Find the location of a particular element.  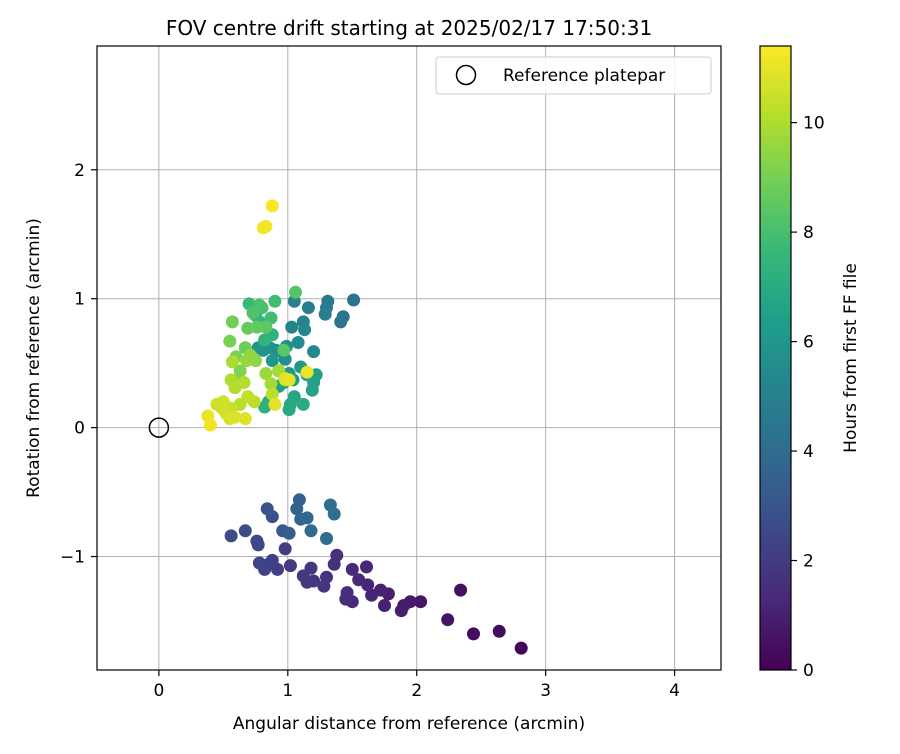

legend: Reference platepar is located at coordinates (573, 75).